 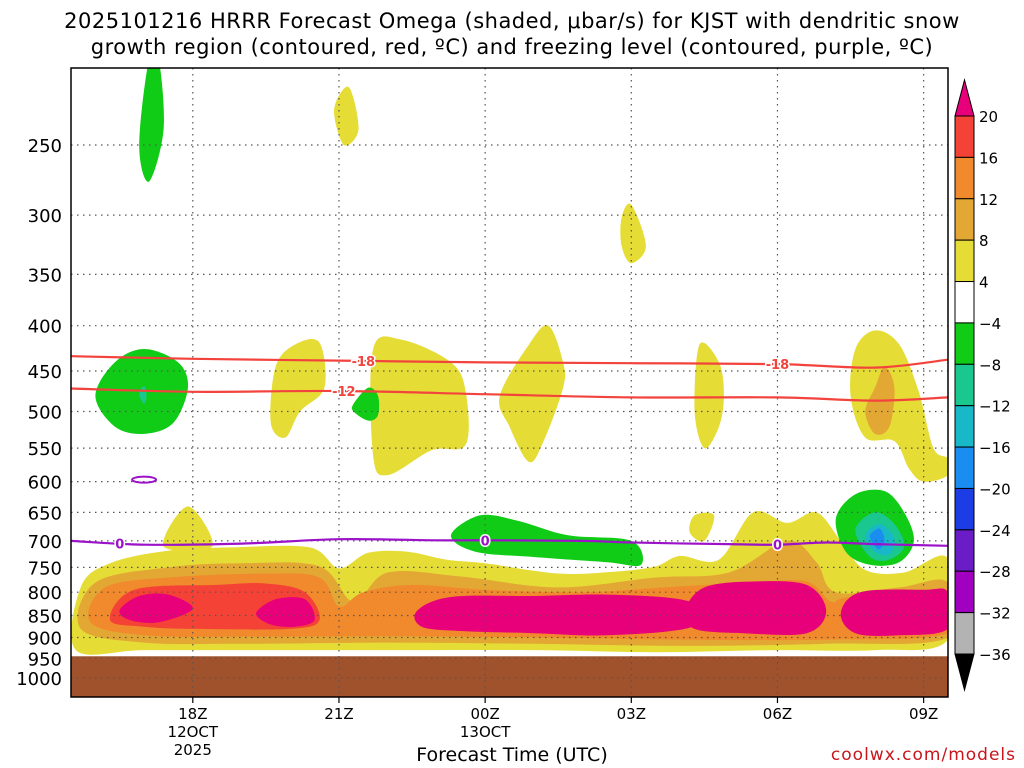 I want to click on y-tick-label-800: 800, so click(x=45, y=593).